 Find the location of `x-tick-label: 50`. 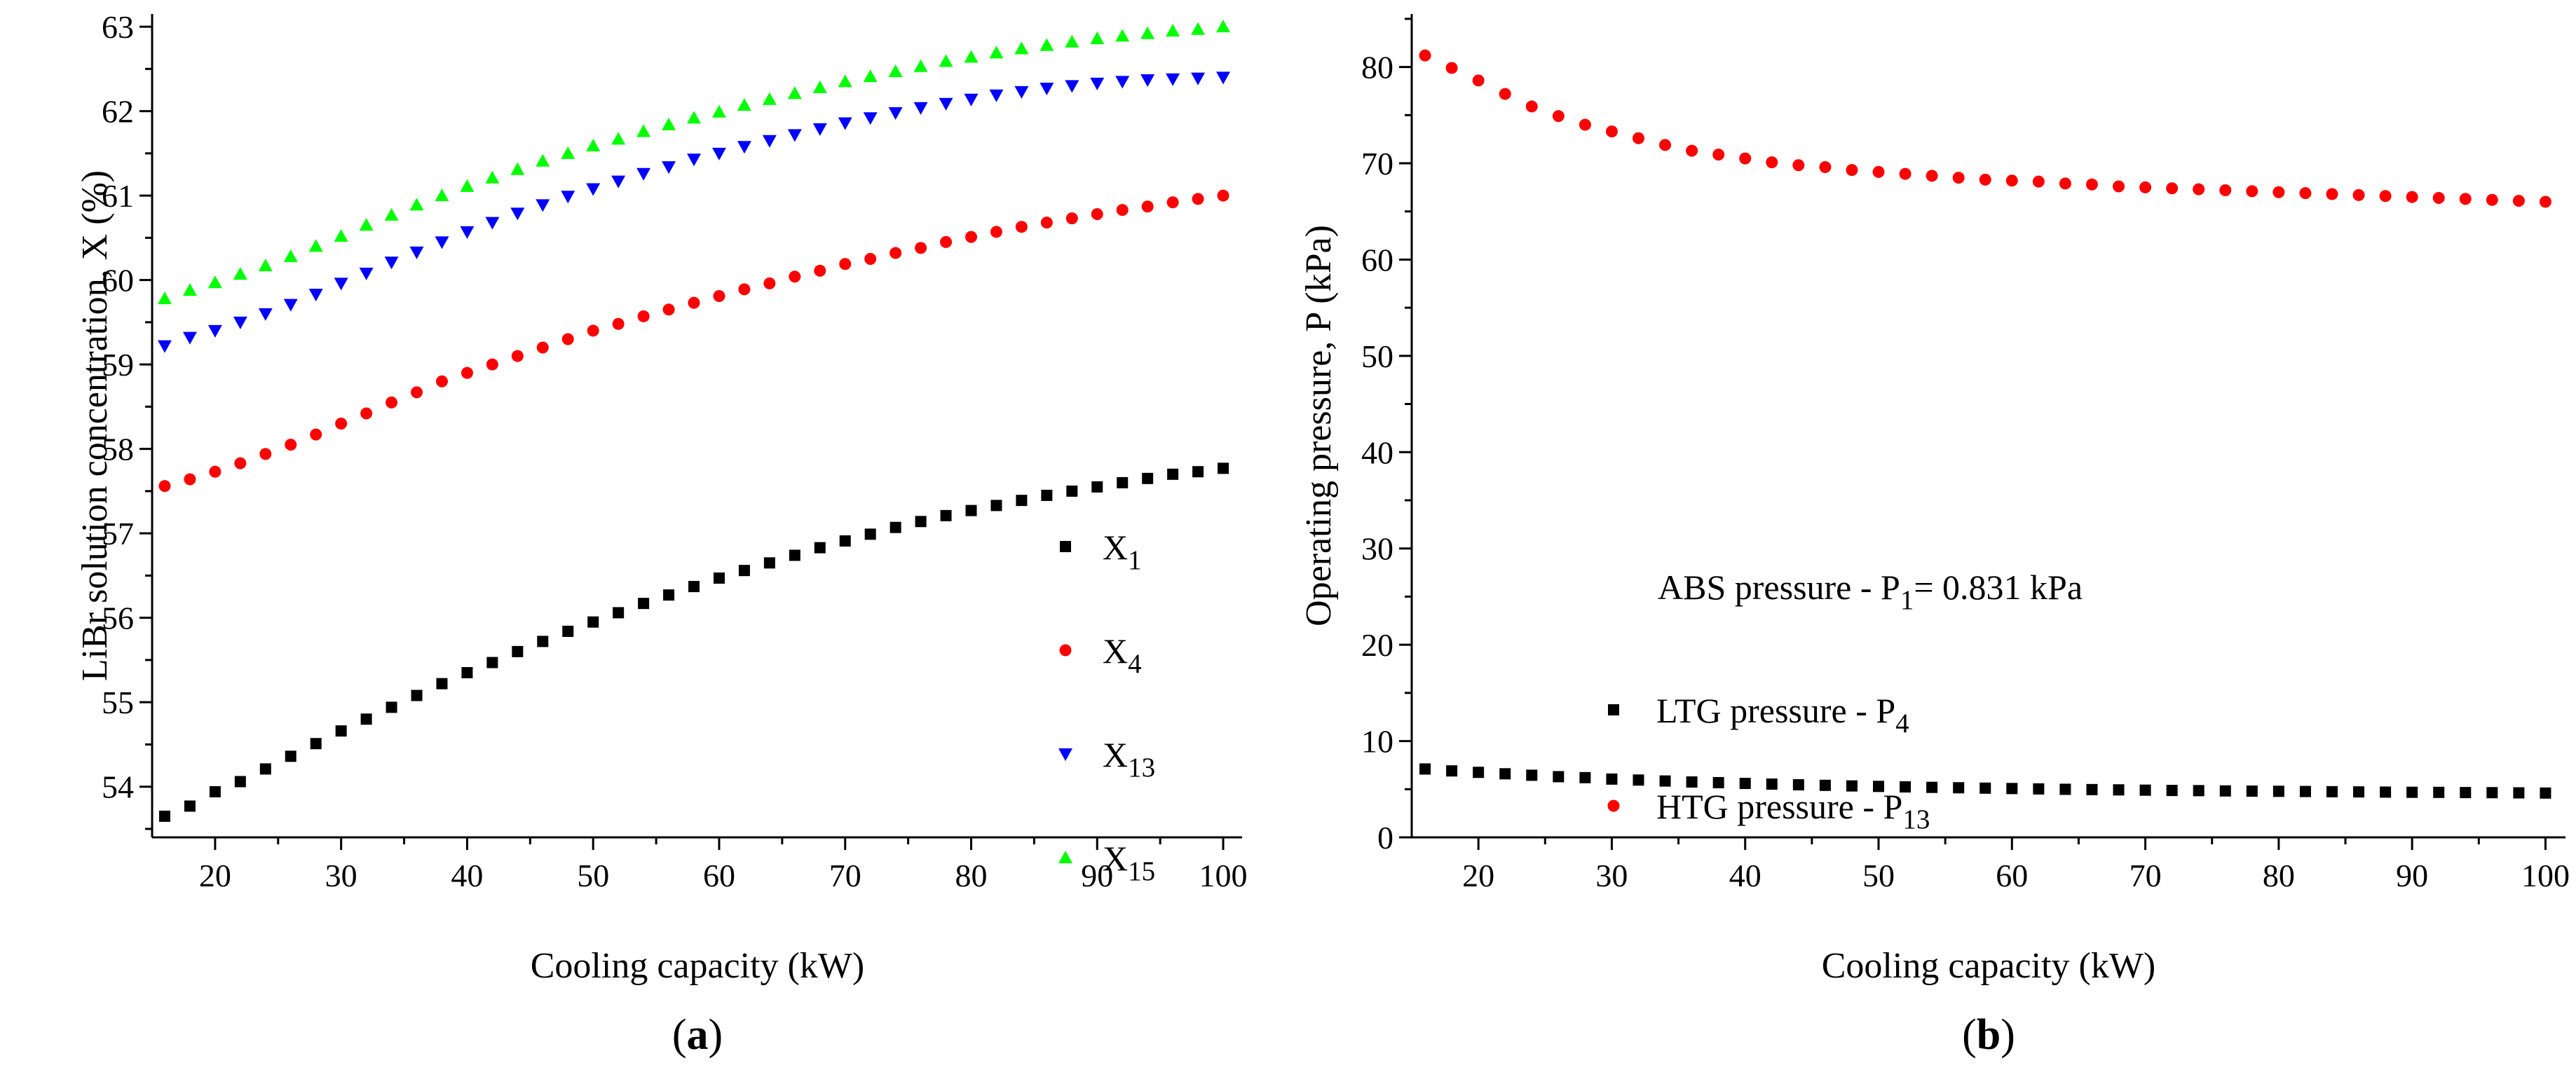

x-tick-label: 50 is located at coordinates (1879, 875).